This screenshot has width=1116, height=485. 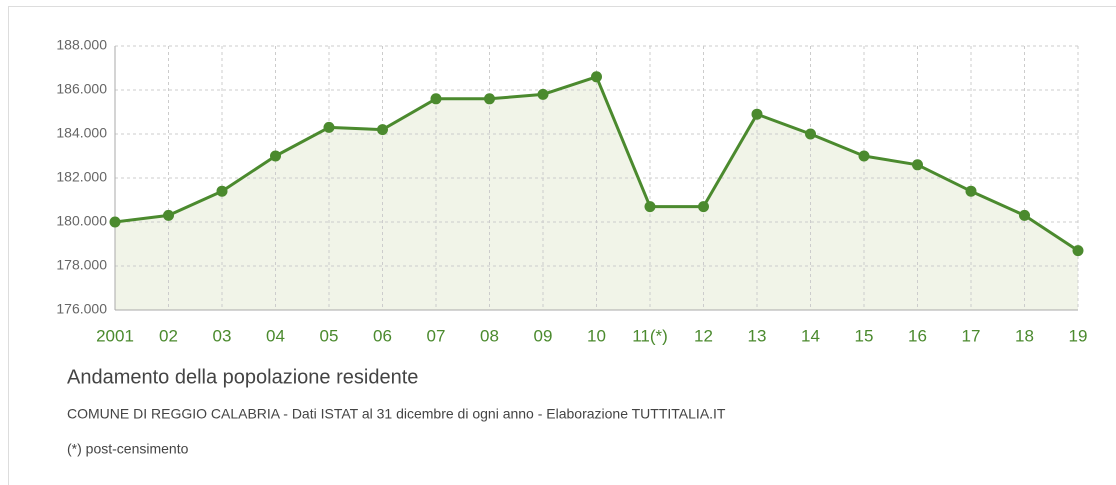 What do you see at coordinates (81, 133) in the screenshot?
I see `y-tick-label: 184.000` at bounding box center [81, 133].